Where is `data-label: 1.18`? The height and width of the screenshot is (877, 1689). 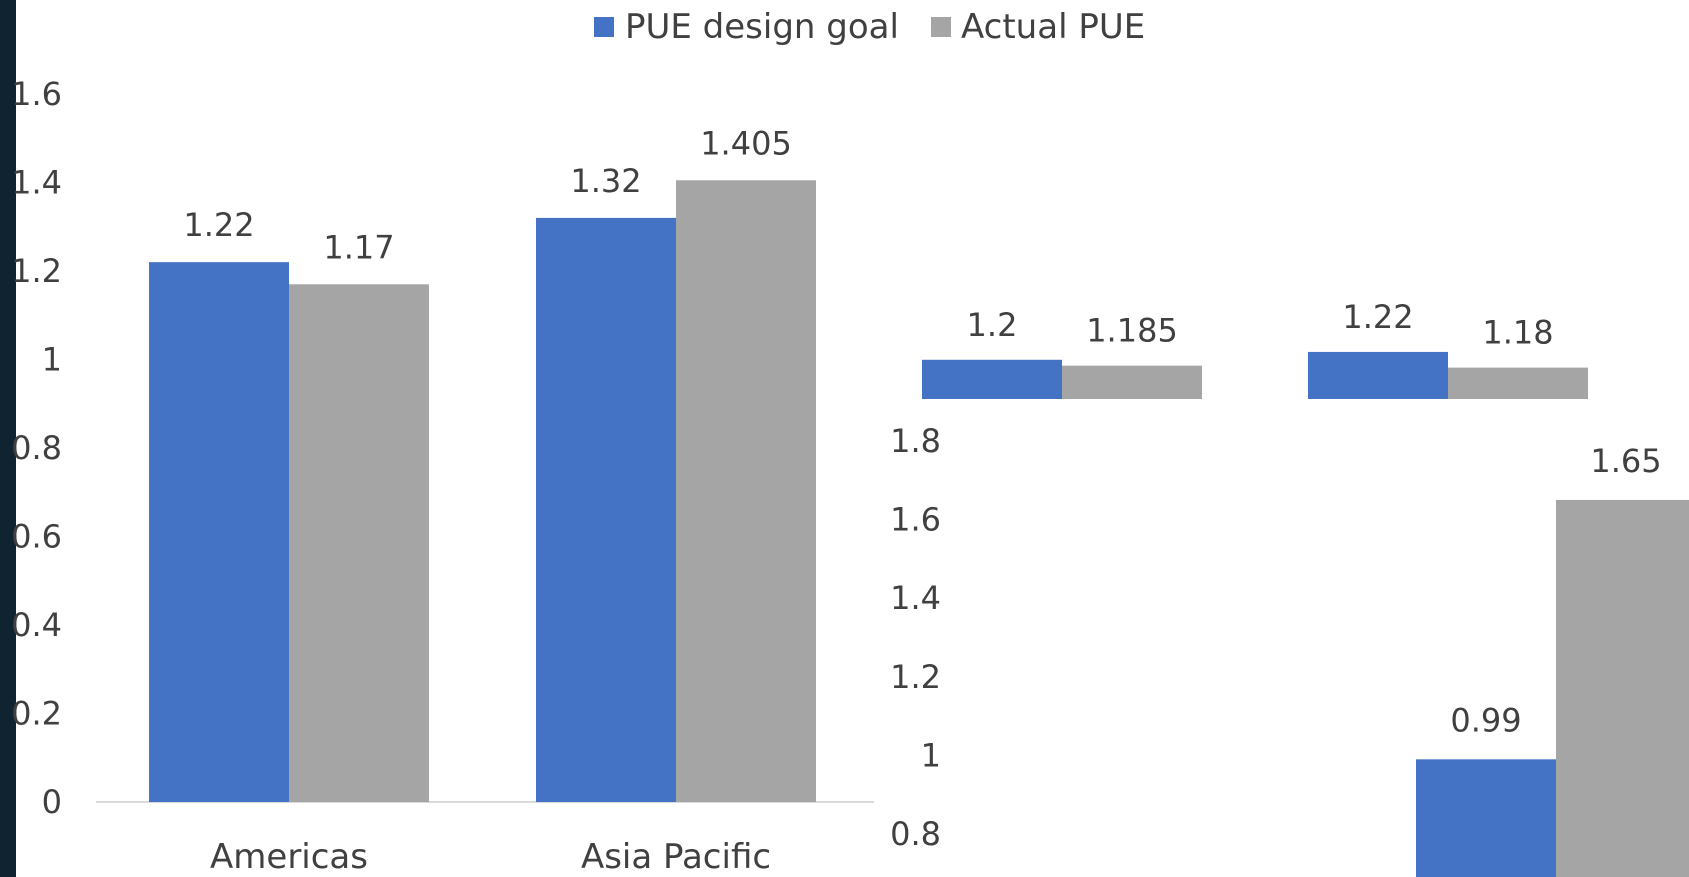
data-label: 1.18 is located at coordinates (1517, 333).